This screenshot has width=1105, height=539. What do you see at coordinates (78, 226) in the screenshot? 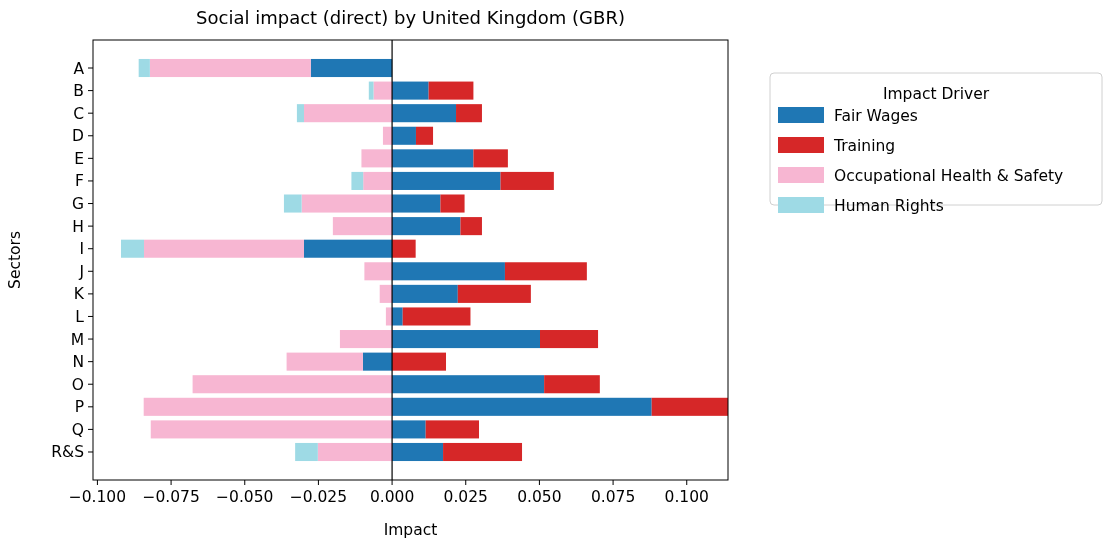
I see `y-tick-label: H` at bounding box center [78, 226].